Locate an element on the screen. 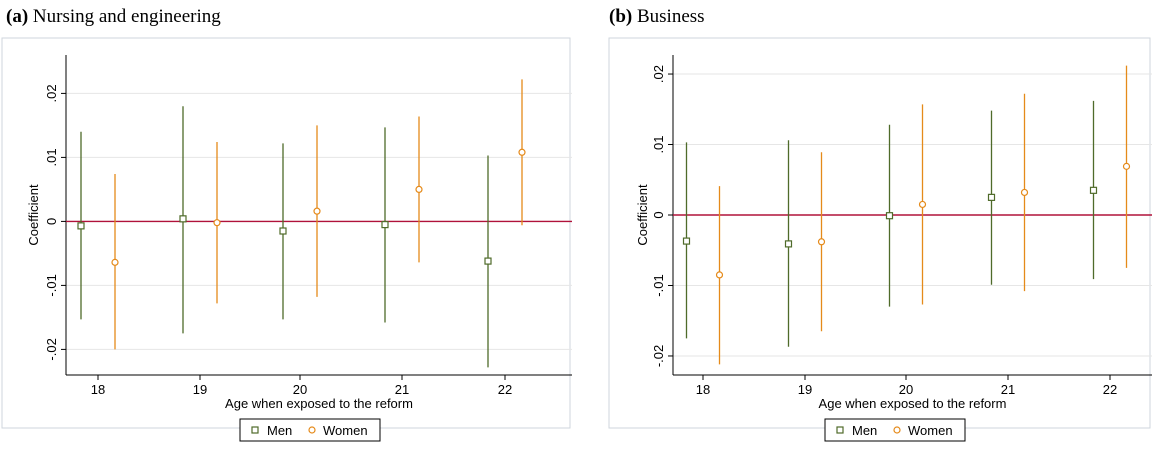 The height and width of the screenshot is (450, 1154). panel-b-y-tick-label: -.02 is located at coordinates (658, 356).